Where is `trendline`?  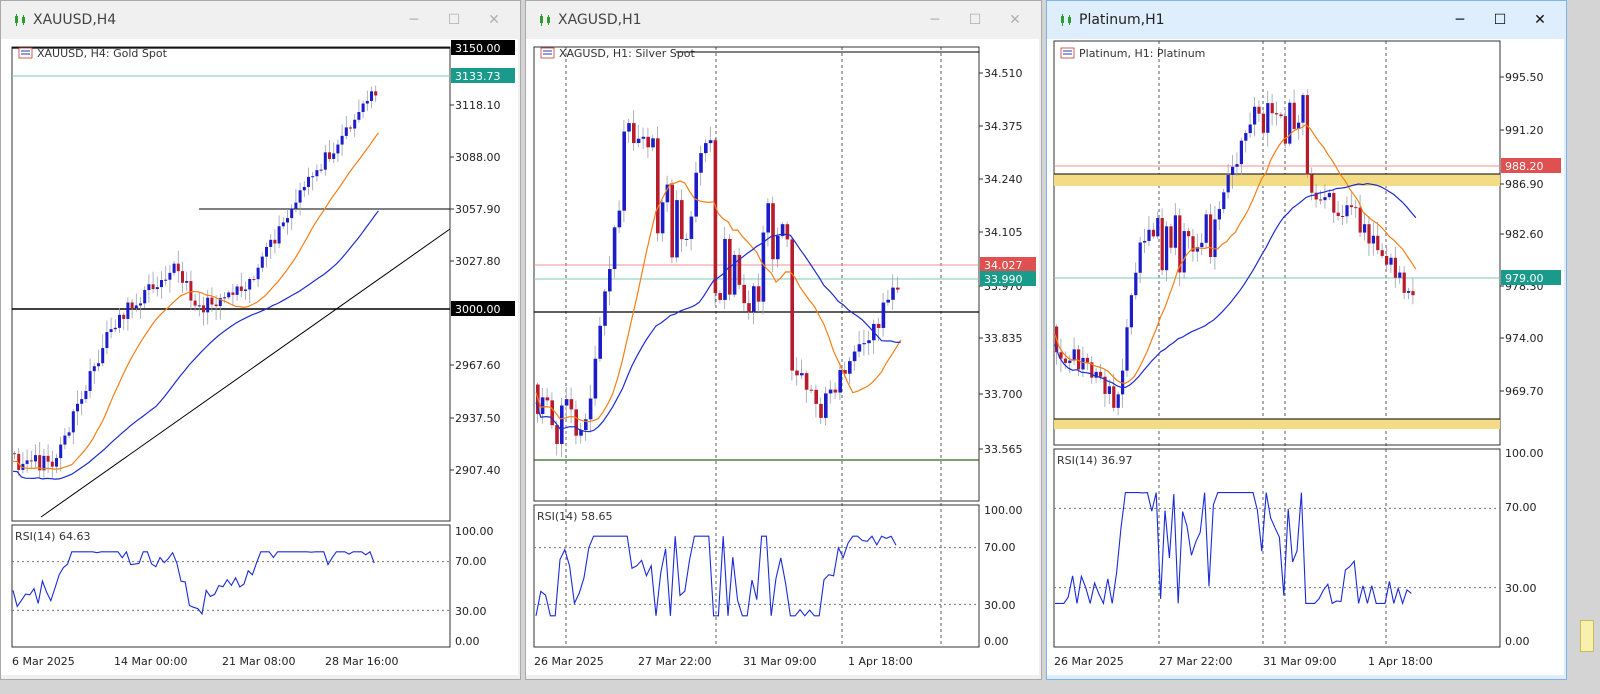
trendline is located at coordinates (245, 373).